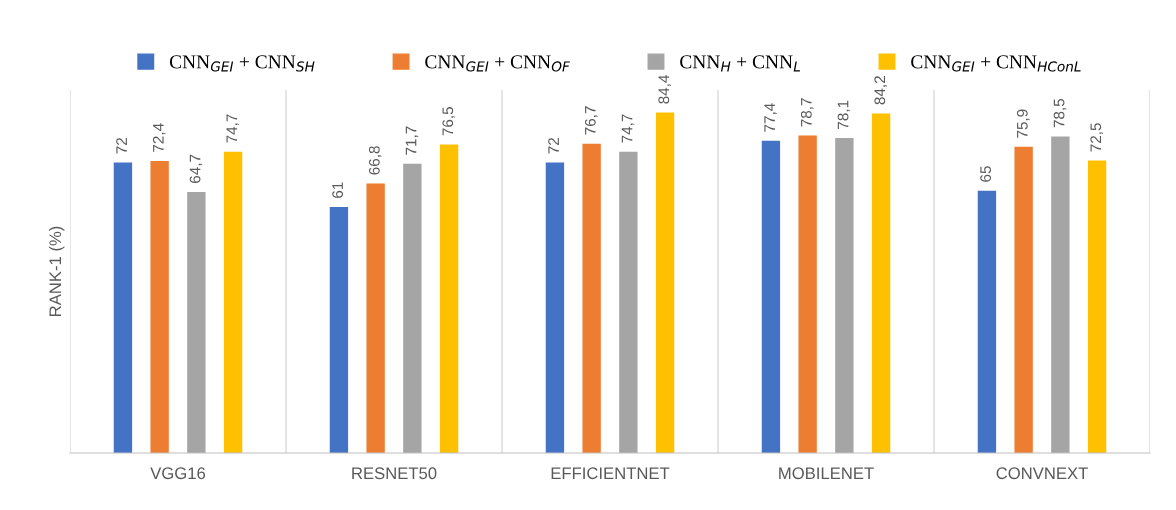  Describe the element at coordinates (375, 160) in the screenshot. I see `data-label: 66,8` at that location.